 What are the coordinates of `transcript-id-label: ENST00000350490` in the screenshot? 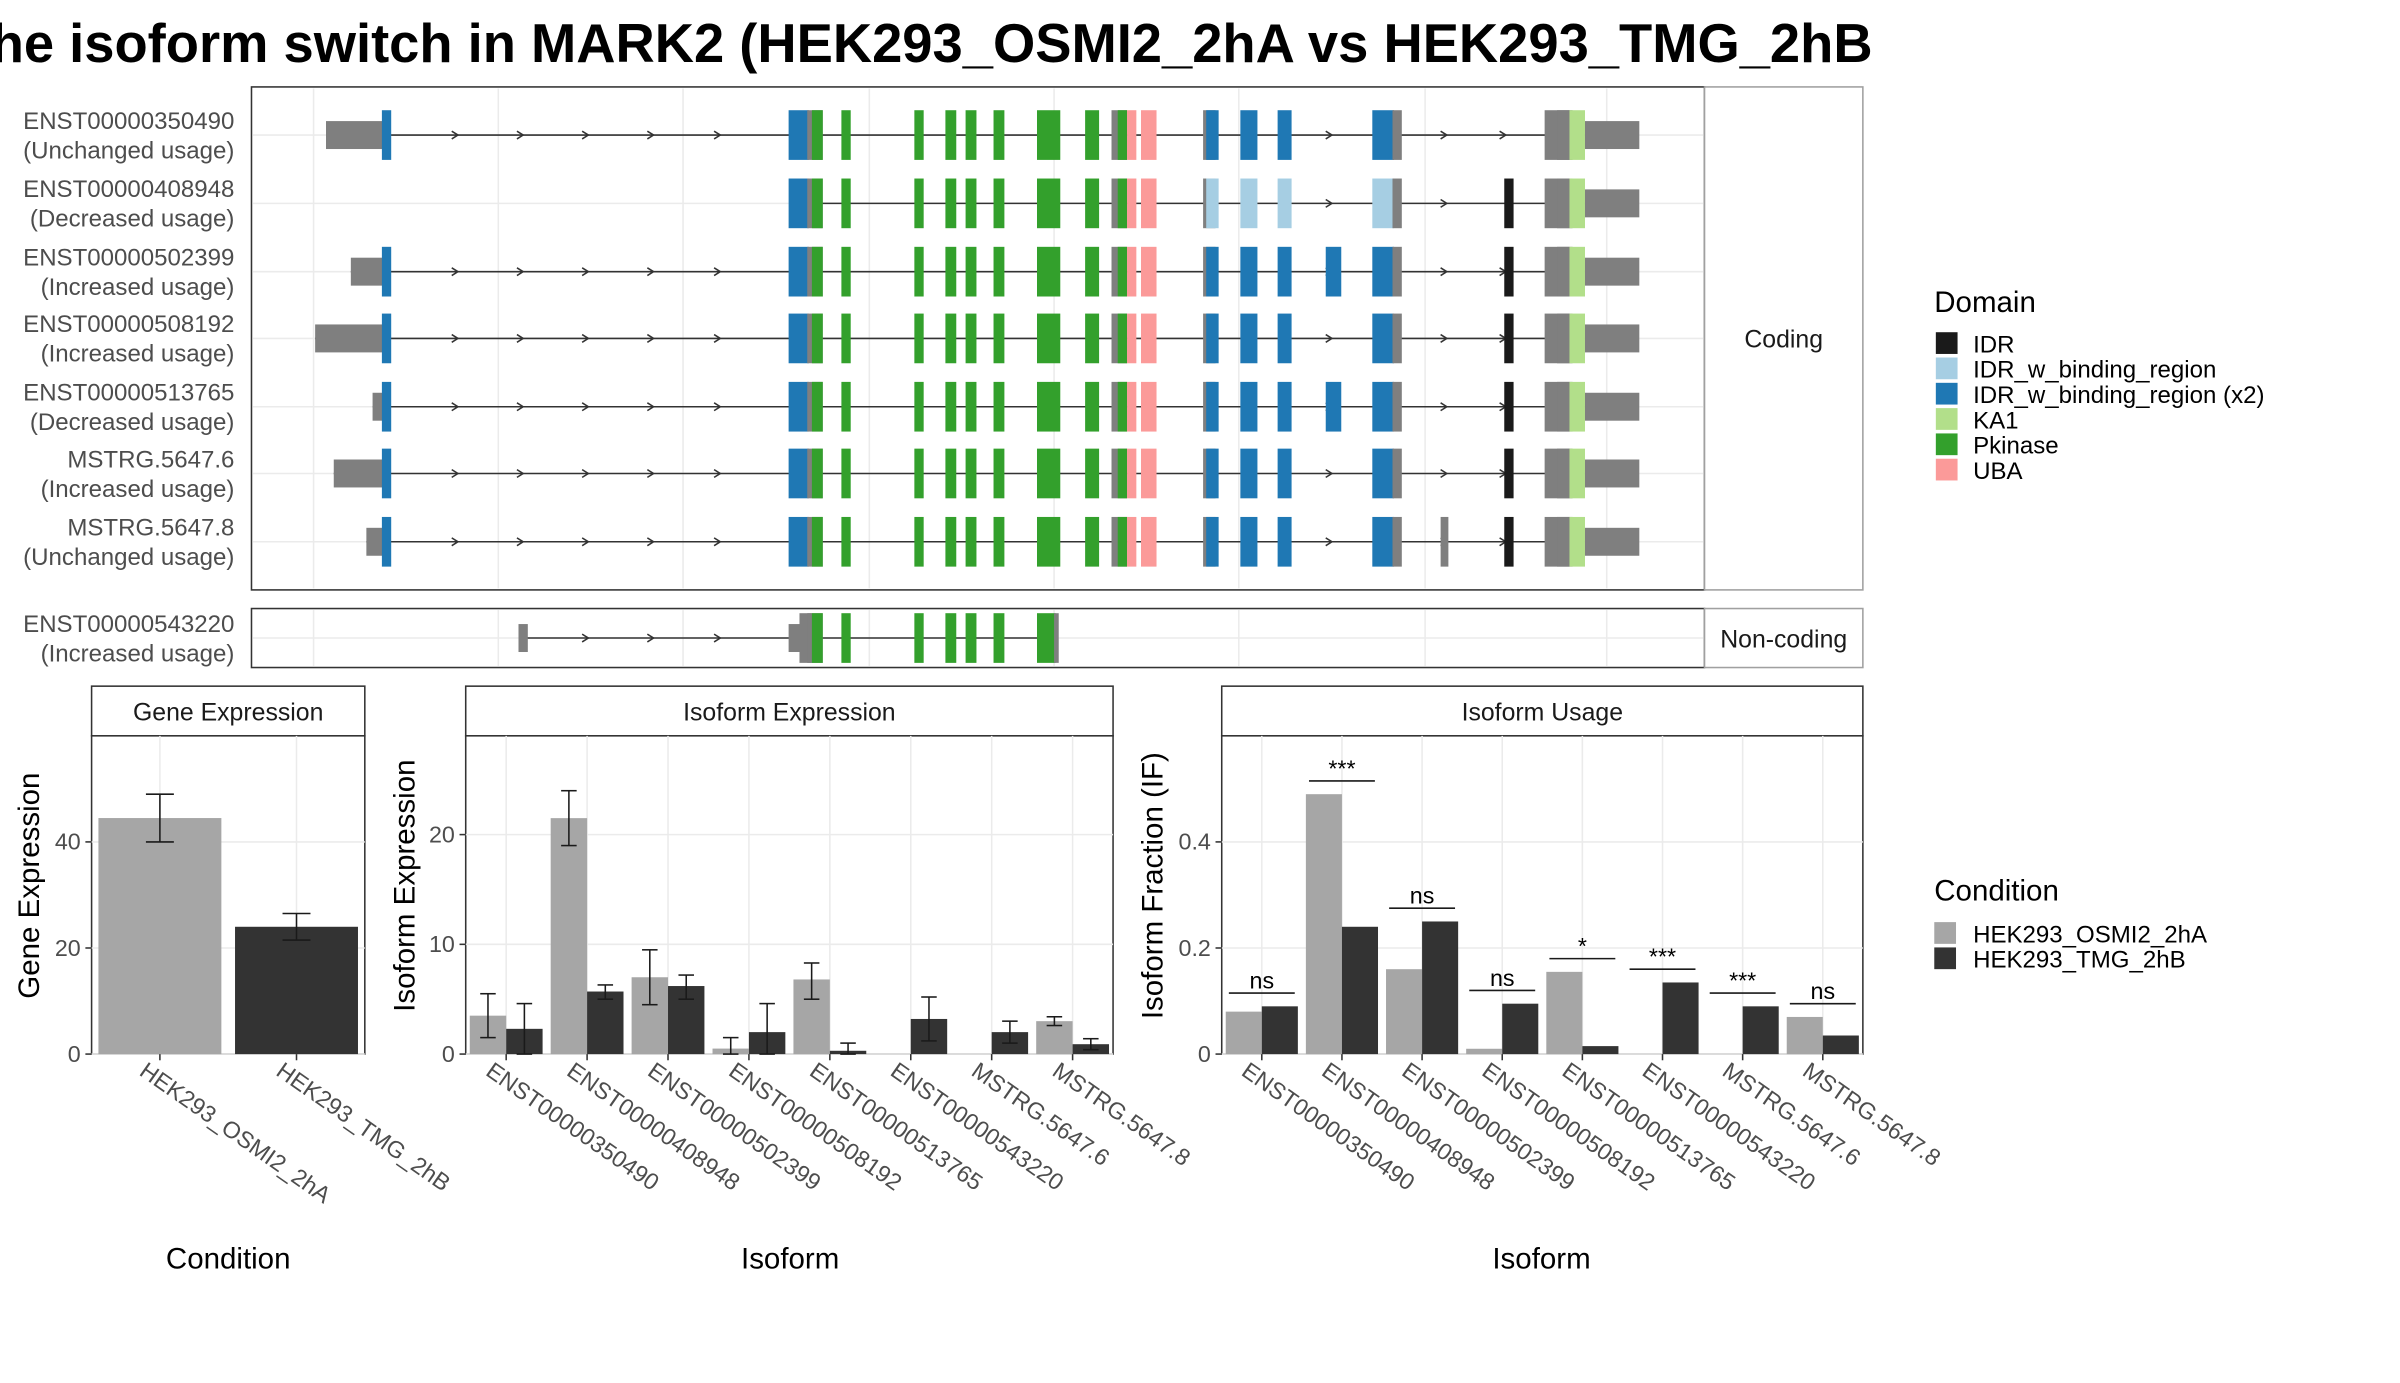 It's located at (128, 121).